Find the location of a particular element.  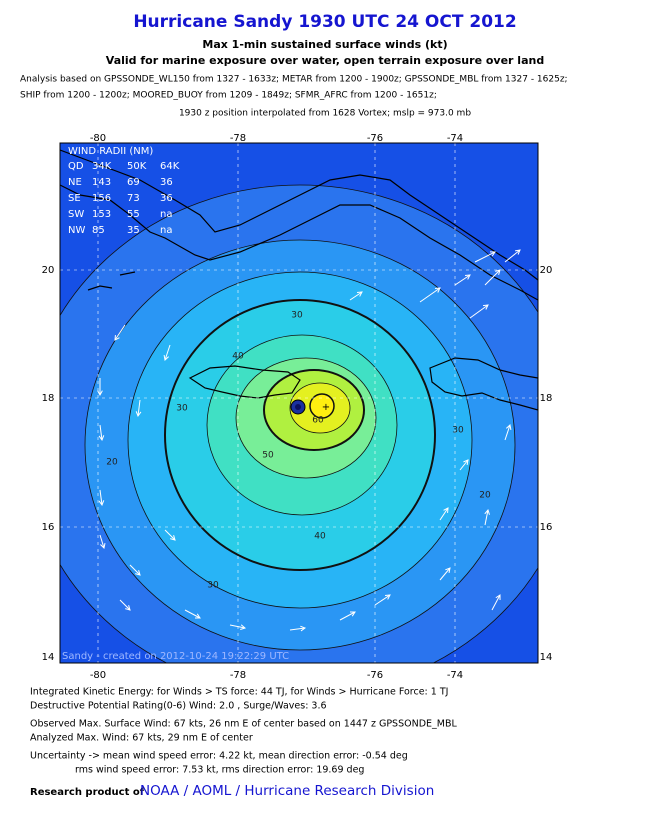

wind-radii-cell: 156 is located at coordinates (101, 198).